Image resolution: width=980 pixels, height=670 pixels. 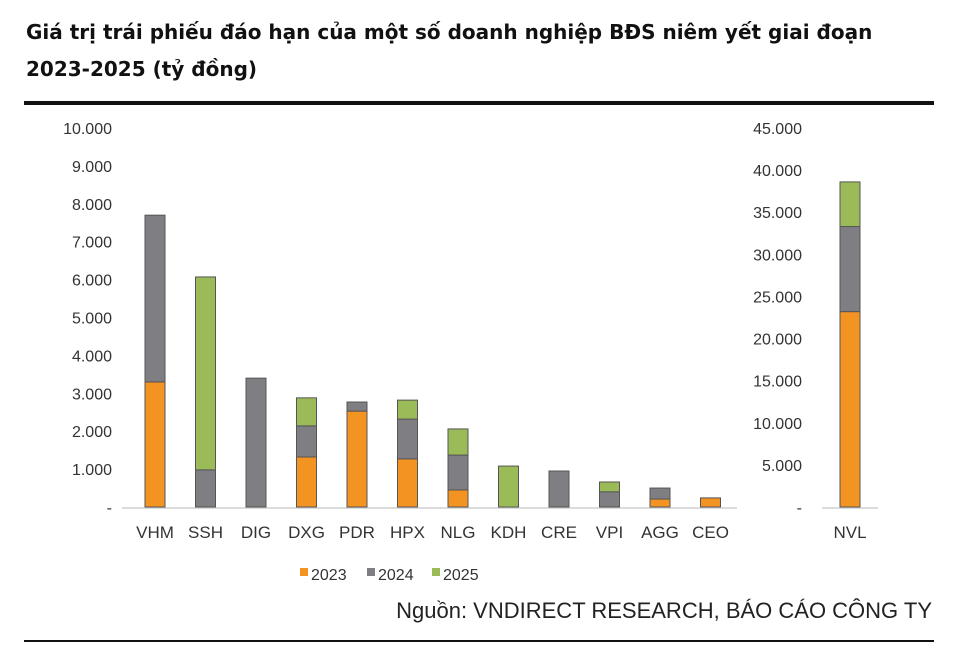 I want to click on y-tick-label: 35.000, so click(x=777, y=213).